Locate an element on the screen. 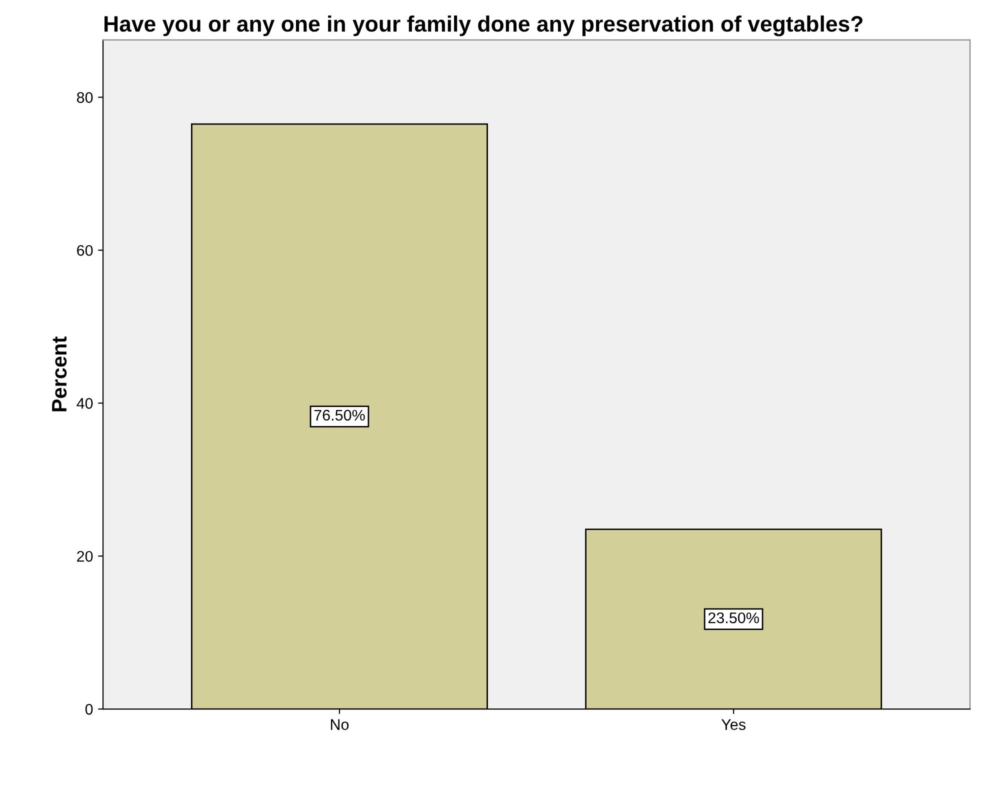  y-tick-label: 60 is located at coordinates (85, 250).